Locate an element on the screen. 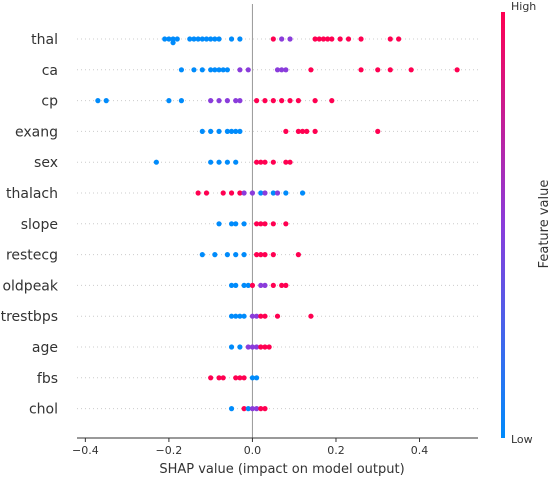  x-axis-ticks: −0.4 −0.2 0.0 0.2 0.4 is located at coordinates (250, 447).